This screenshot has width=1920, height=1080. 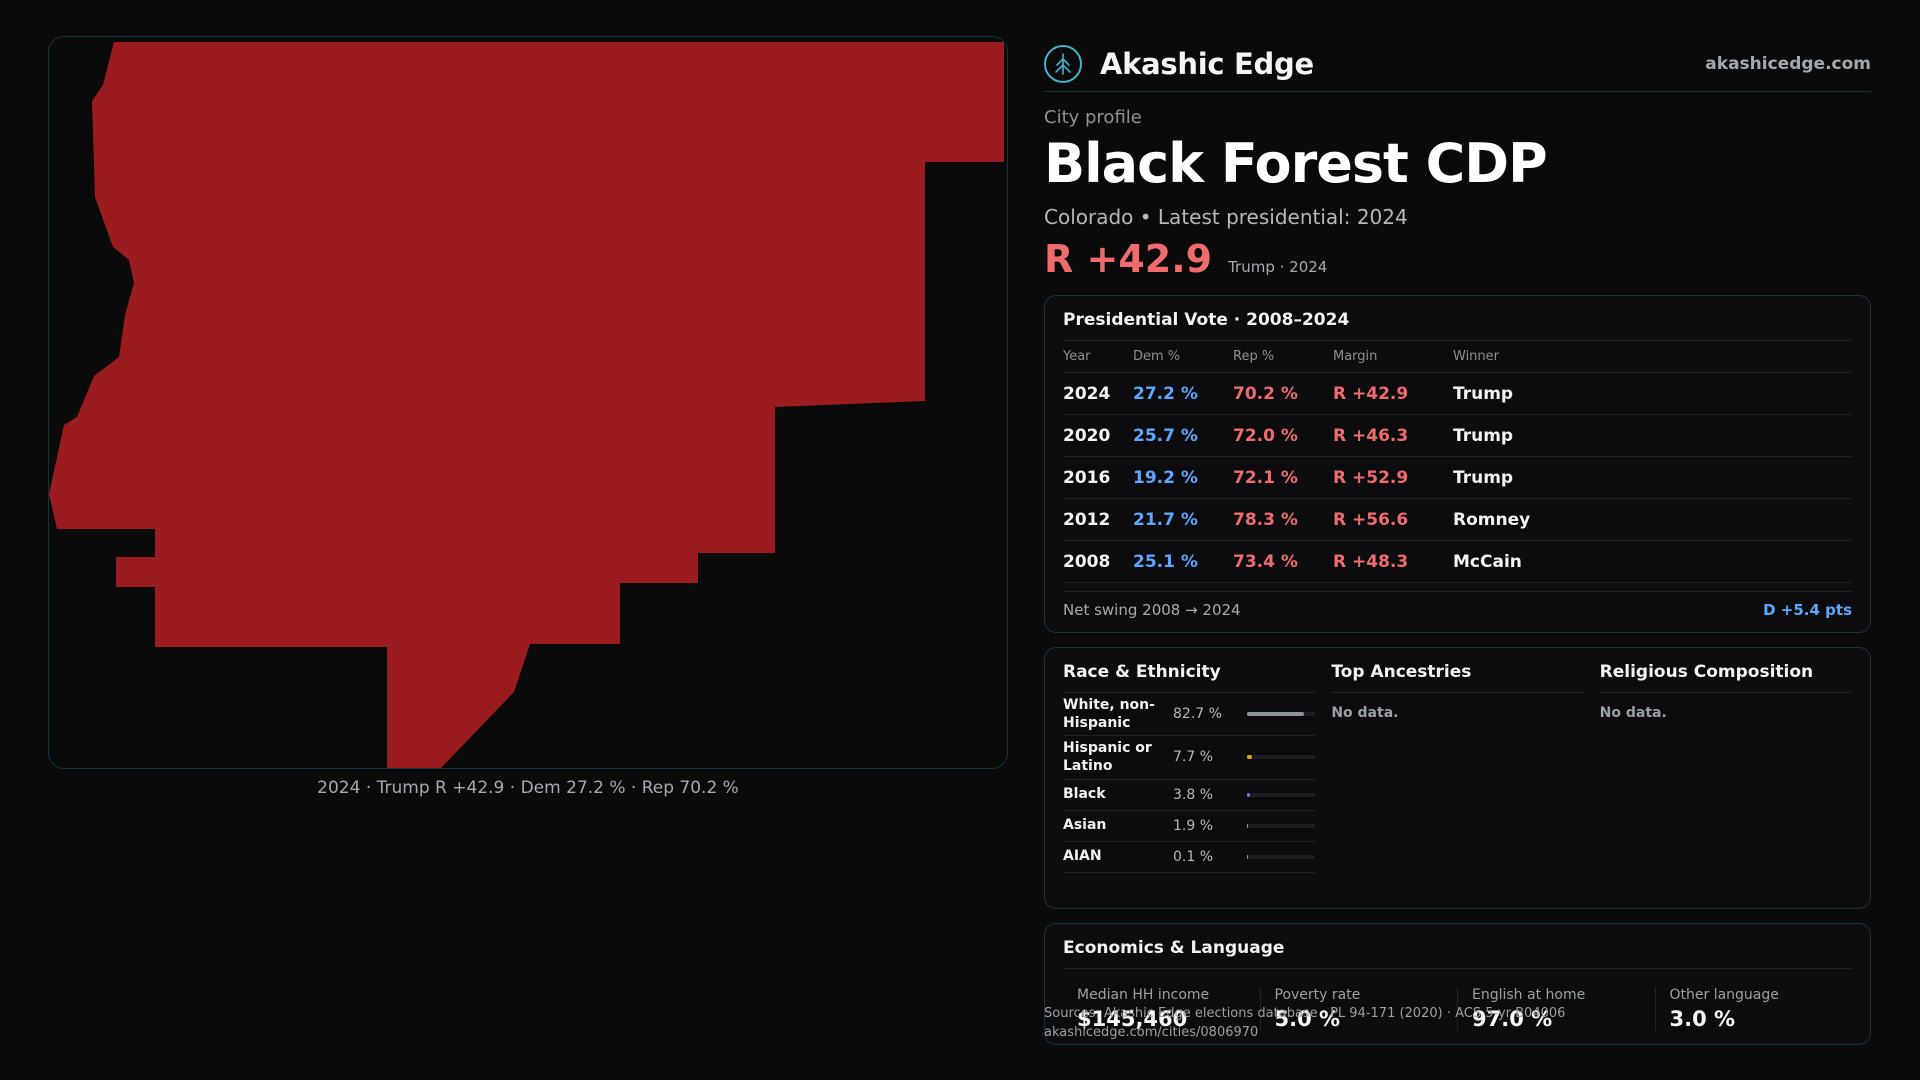 I want to click on race-row: Asian 1.9 %, so click(x=1189, y=826).